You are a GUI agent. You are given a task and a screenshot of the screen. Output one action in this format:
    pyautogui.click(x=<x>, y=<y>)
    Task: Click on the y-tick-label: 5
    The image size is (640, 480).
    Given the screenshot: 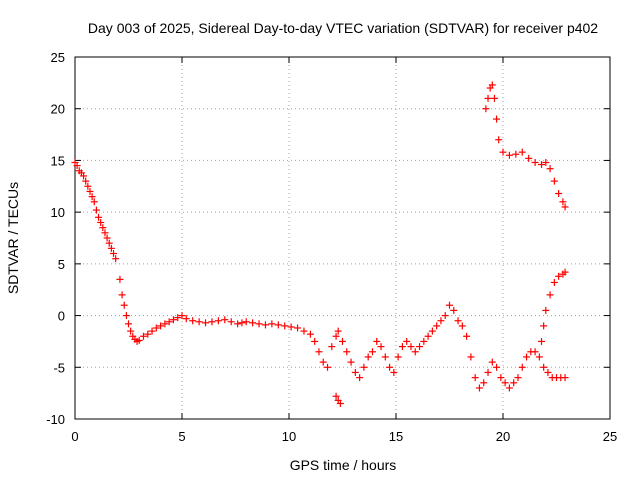 What is the action you would take?
    pyautogui.click(x=61, y=264)
    